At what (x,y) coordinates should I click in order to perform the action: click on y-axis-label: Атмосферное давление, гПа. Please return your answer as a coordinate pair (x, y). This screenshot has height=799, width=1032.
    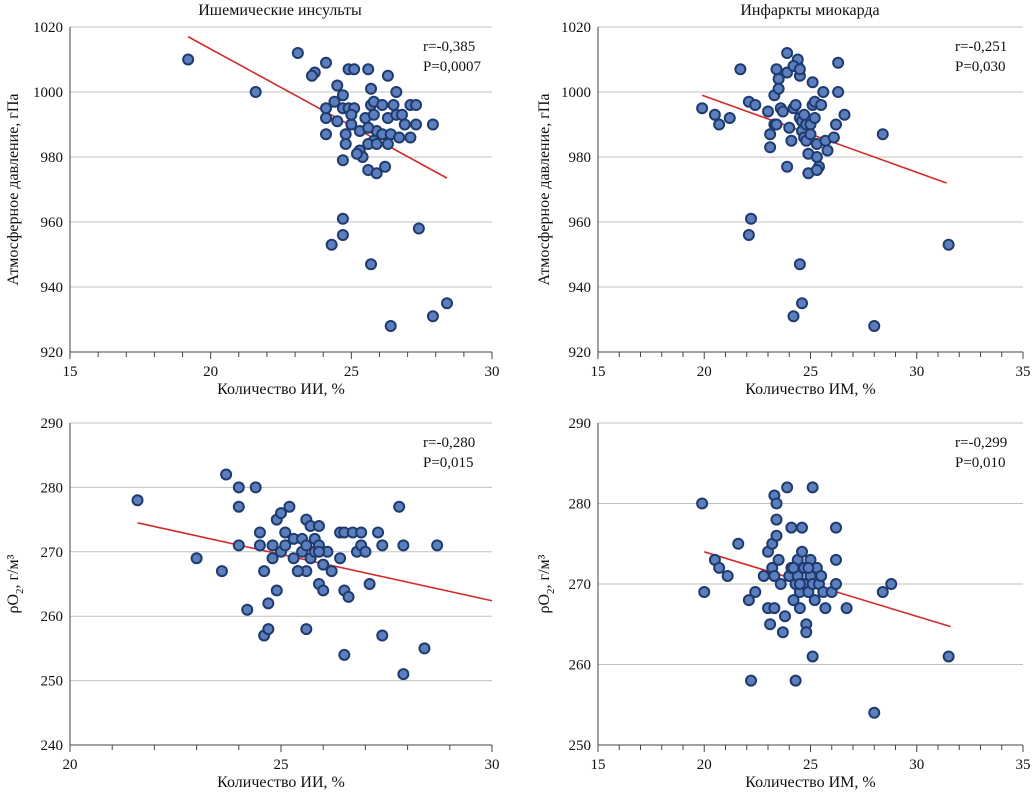
    Looking at the image, I should click on (13, 189).